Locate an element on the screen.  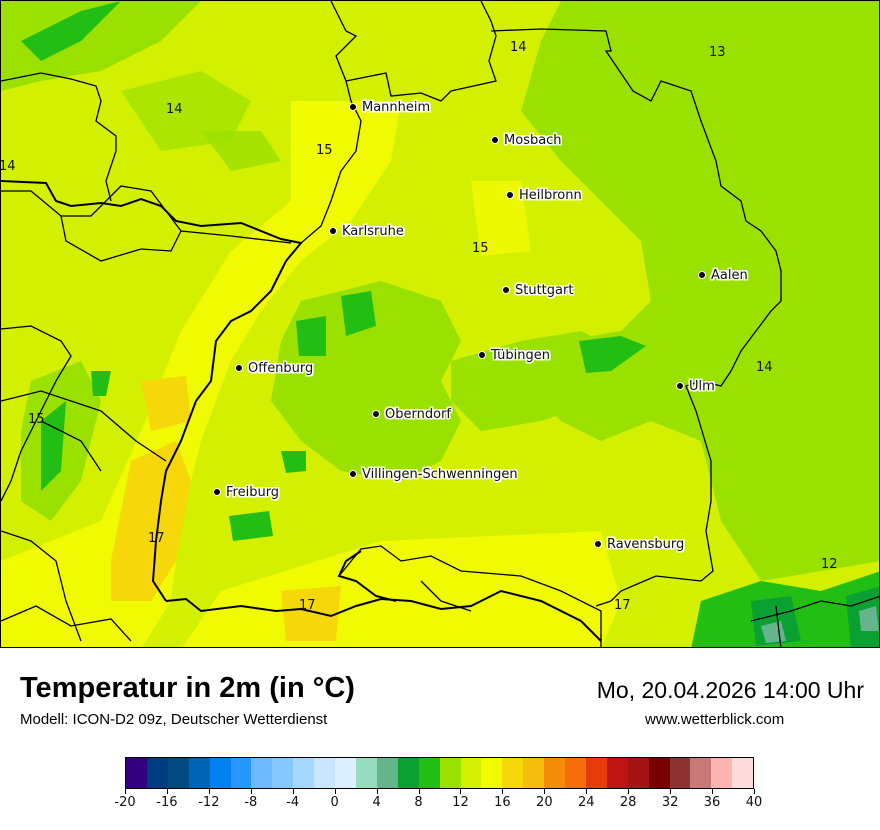
city-label-heilbronn: Heilbronn is located at coordinates (544, 195).